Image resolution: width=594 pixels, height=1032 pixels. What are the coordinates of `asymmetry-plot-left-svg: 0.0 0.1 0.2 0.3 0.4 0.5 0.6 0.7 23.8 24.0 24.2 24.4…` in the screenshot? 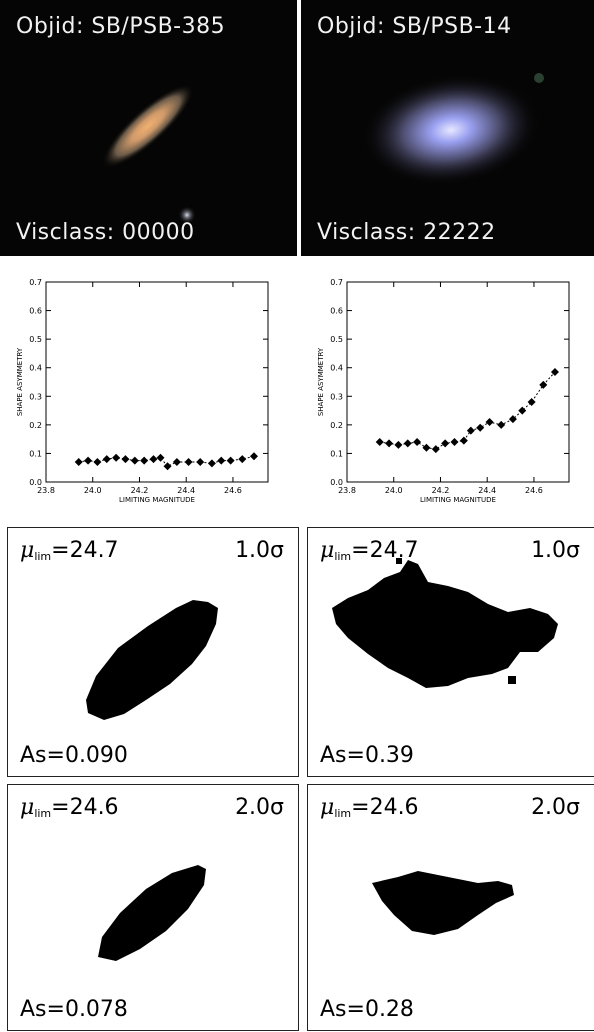 It's located at (142, 391).